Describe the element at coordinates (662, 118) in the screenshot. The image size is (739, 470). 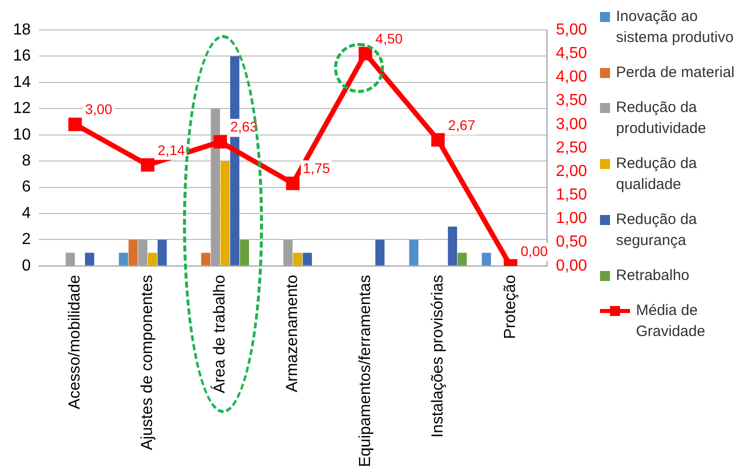
I see `legend-label: Redução da produtividade` at that location.